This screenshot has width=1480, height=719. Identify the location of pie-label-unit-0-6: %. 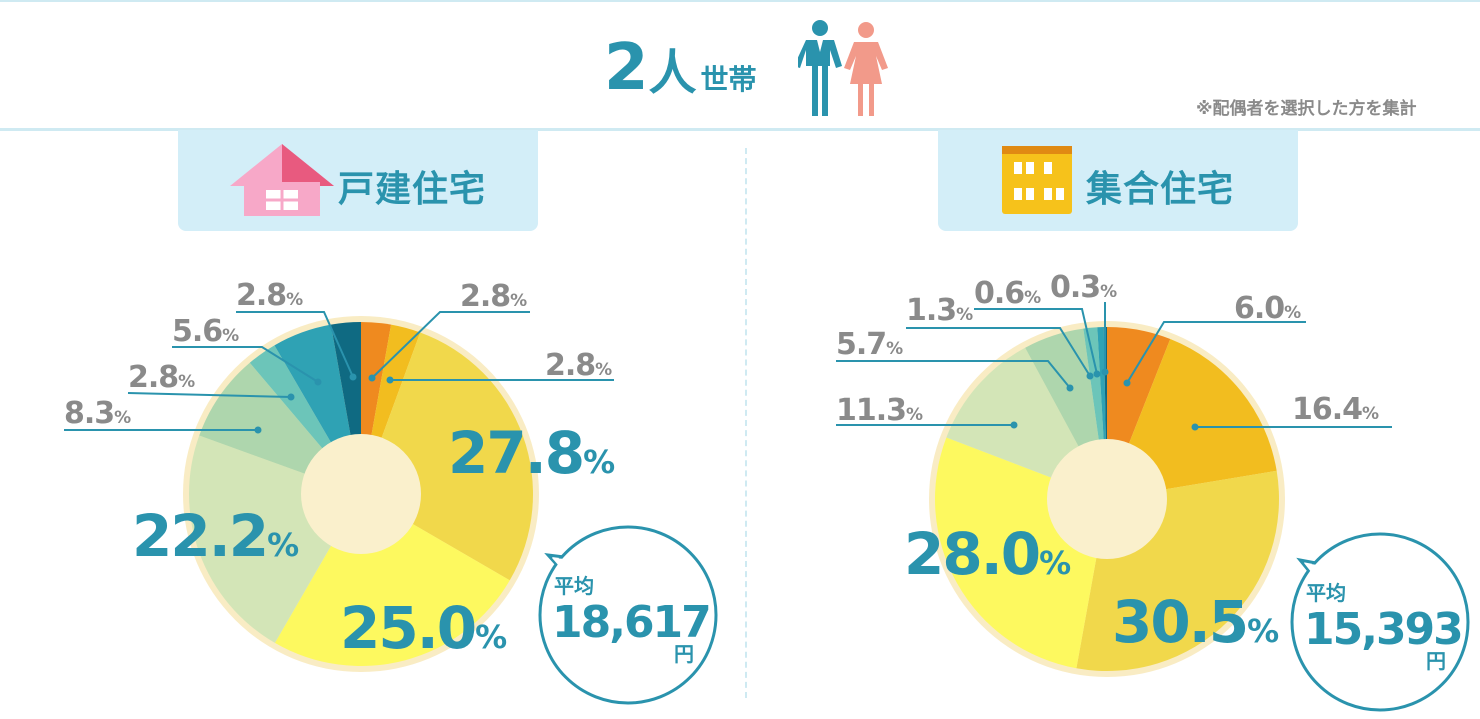
(186, 382).